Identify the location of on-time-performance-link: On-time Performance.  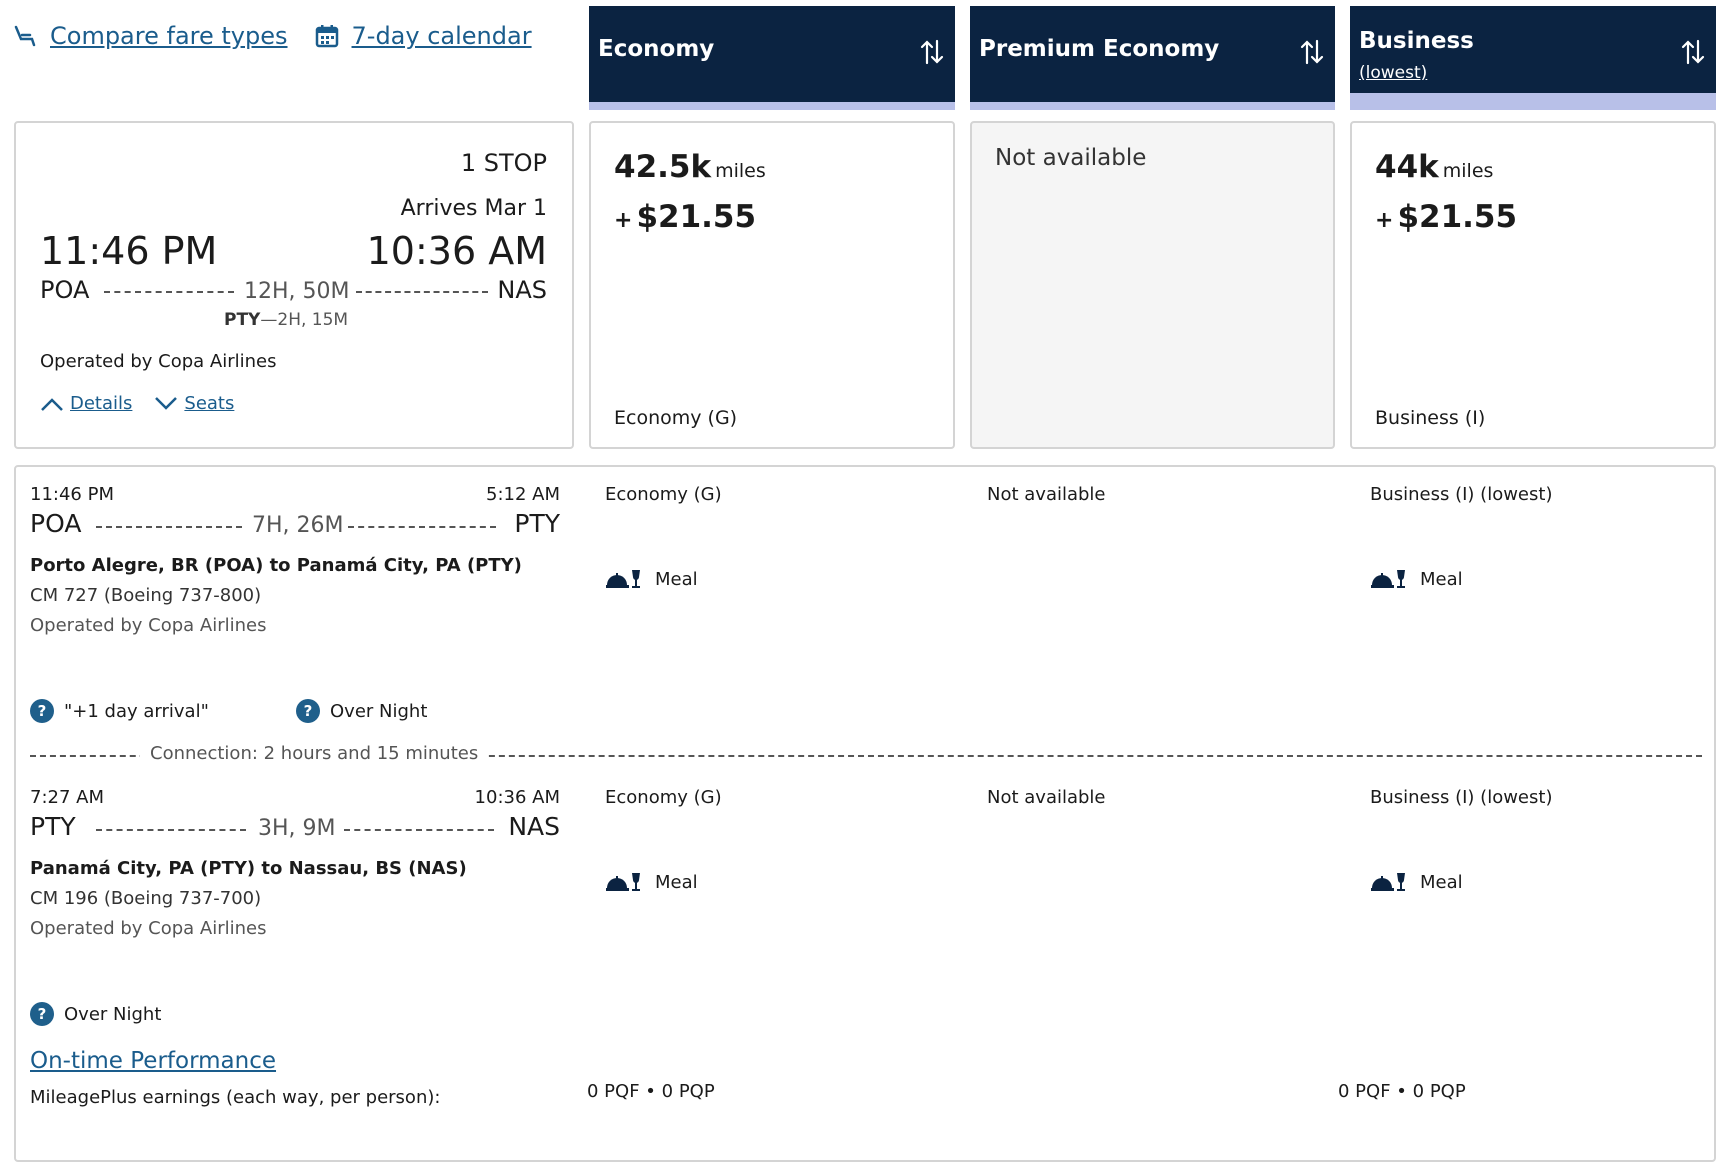
(153, 1061).